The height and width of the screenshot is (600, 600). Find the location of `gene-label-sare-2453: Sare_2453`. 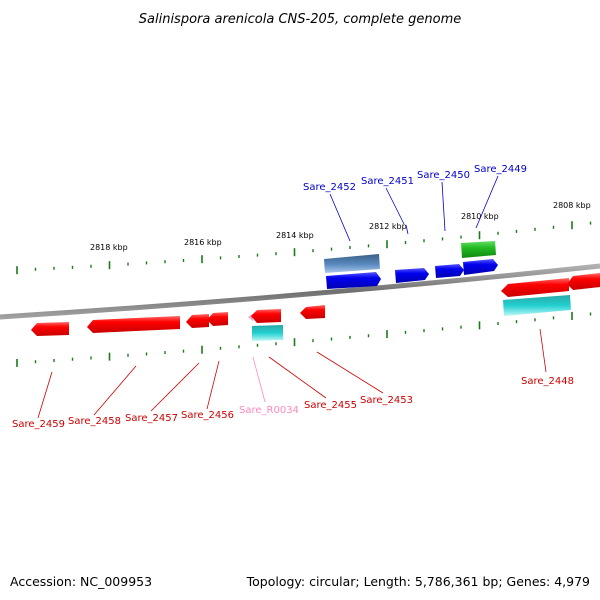

gene-label-sare-2453: Sare_2453 is located at coordinates (386, 400).